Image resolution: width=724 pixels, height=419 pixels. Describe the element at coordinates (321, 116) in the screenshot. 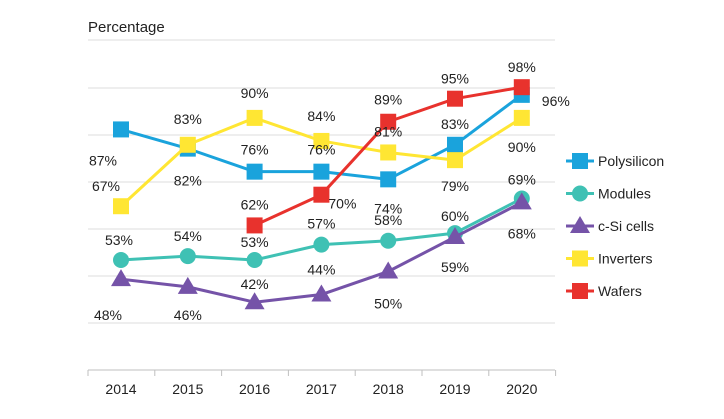

I see `data-label: 84%` at that location.